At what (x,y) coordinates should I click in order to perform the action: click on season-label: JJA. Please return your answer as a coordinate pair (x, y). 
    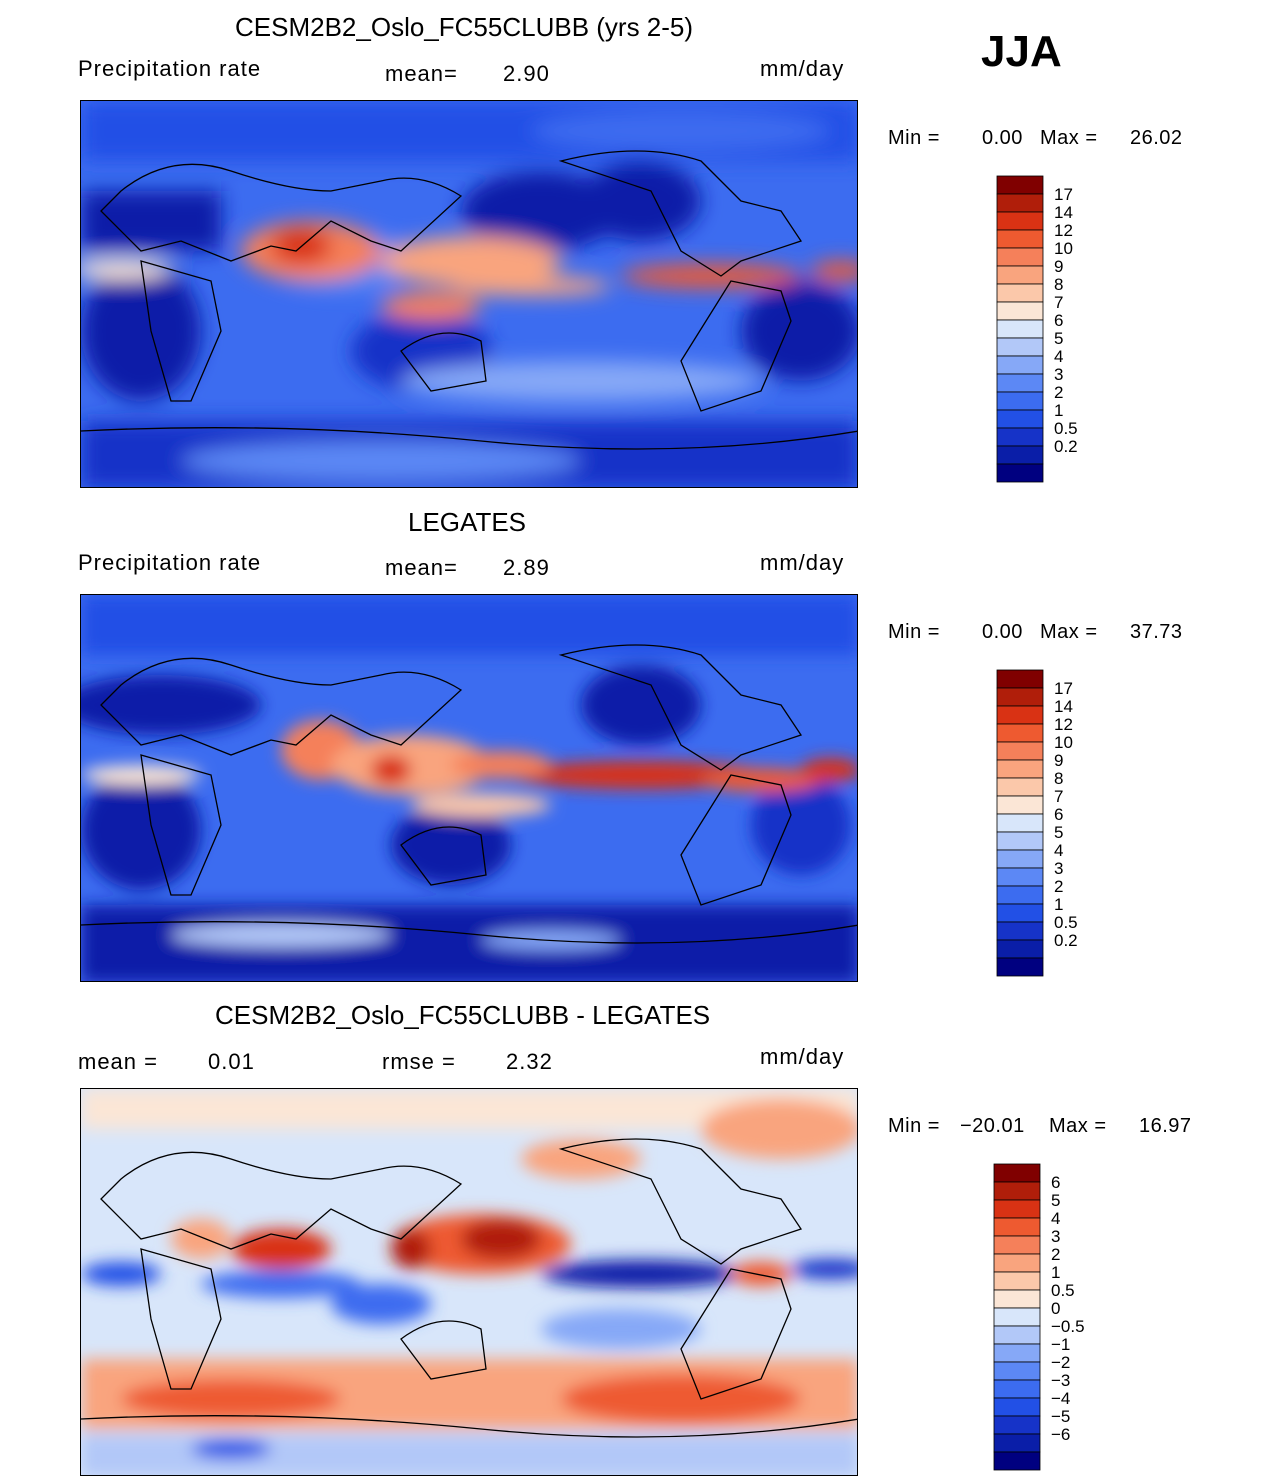
    Looking at the image, I should click on (1021, 51).